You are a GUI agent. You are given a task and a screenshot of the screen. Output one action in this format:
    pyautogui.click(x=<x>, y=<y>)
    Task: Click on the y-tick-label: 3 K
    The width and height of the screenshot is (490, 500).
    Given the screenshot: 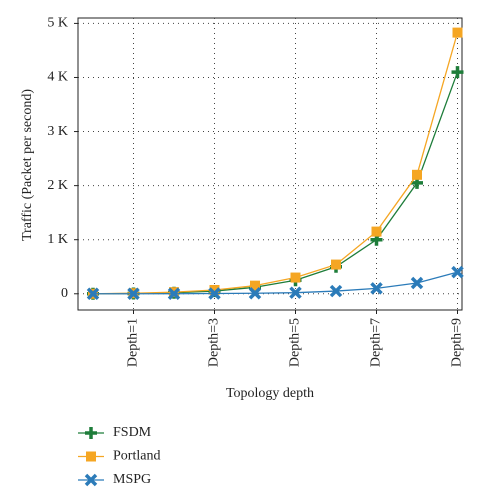 What is the action you would take?
    pyautogui.click(x=57, y=131)
    